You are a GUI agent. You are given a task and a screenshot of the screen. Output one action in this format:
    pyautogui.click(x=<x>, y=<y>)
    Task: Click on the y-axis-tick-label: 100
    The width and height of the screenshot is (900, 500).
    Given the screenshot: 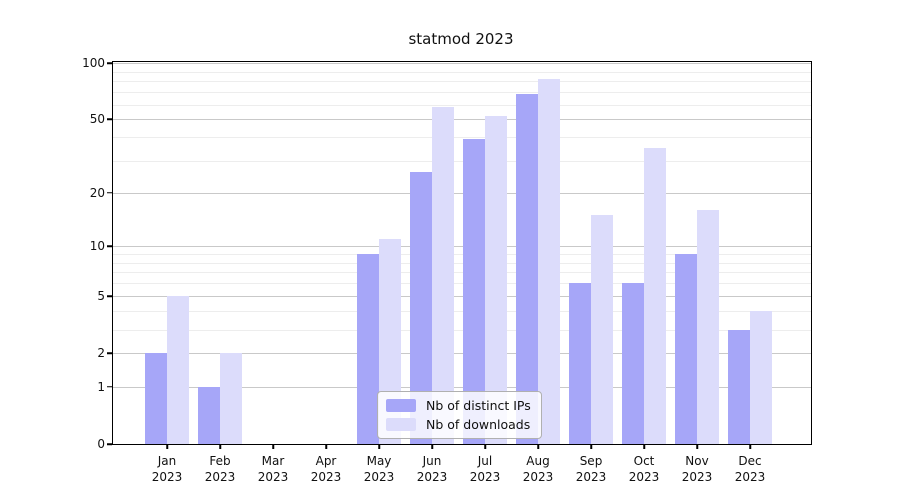 What is the action you would take?
    pyautogui.click(x=93, y=63)
    